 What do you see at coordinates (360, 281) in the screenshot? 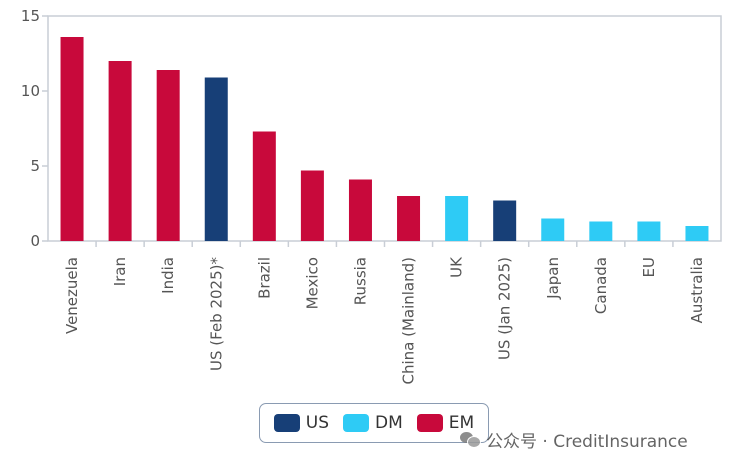
I see `x-tick-label: Russia` at bounding box center [360, 281].